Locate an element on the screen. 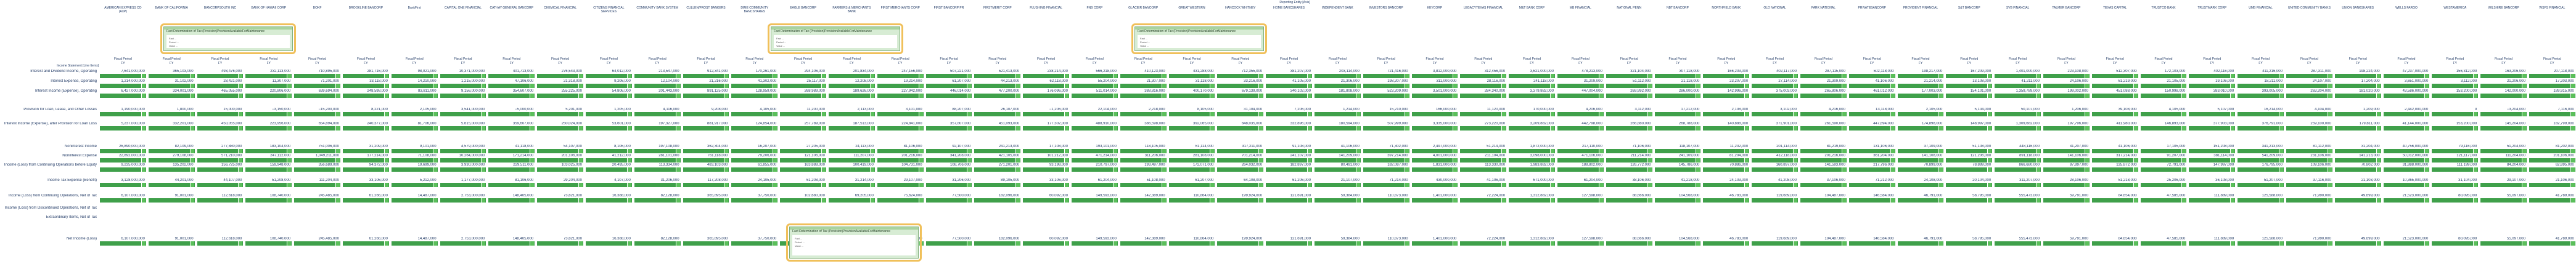 The height and width of the screenshot is (269, 2576). table-cell: 37,116,000 is located at coordinates (2322, 180).